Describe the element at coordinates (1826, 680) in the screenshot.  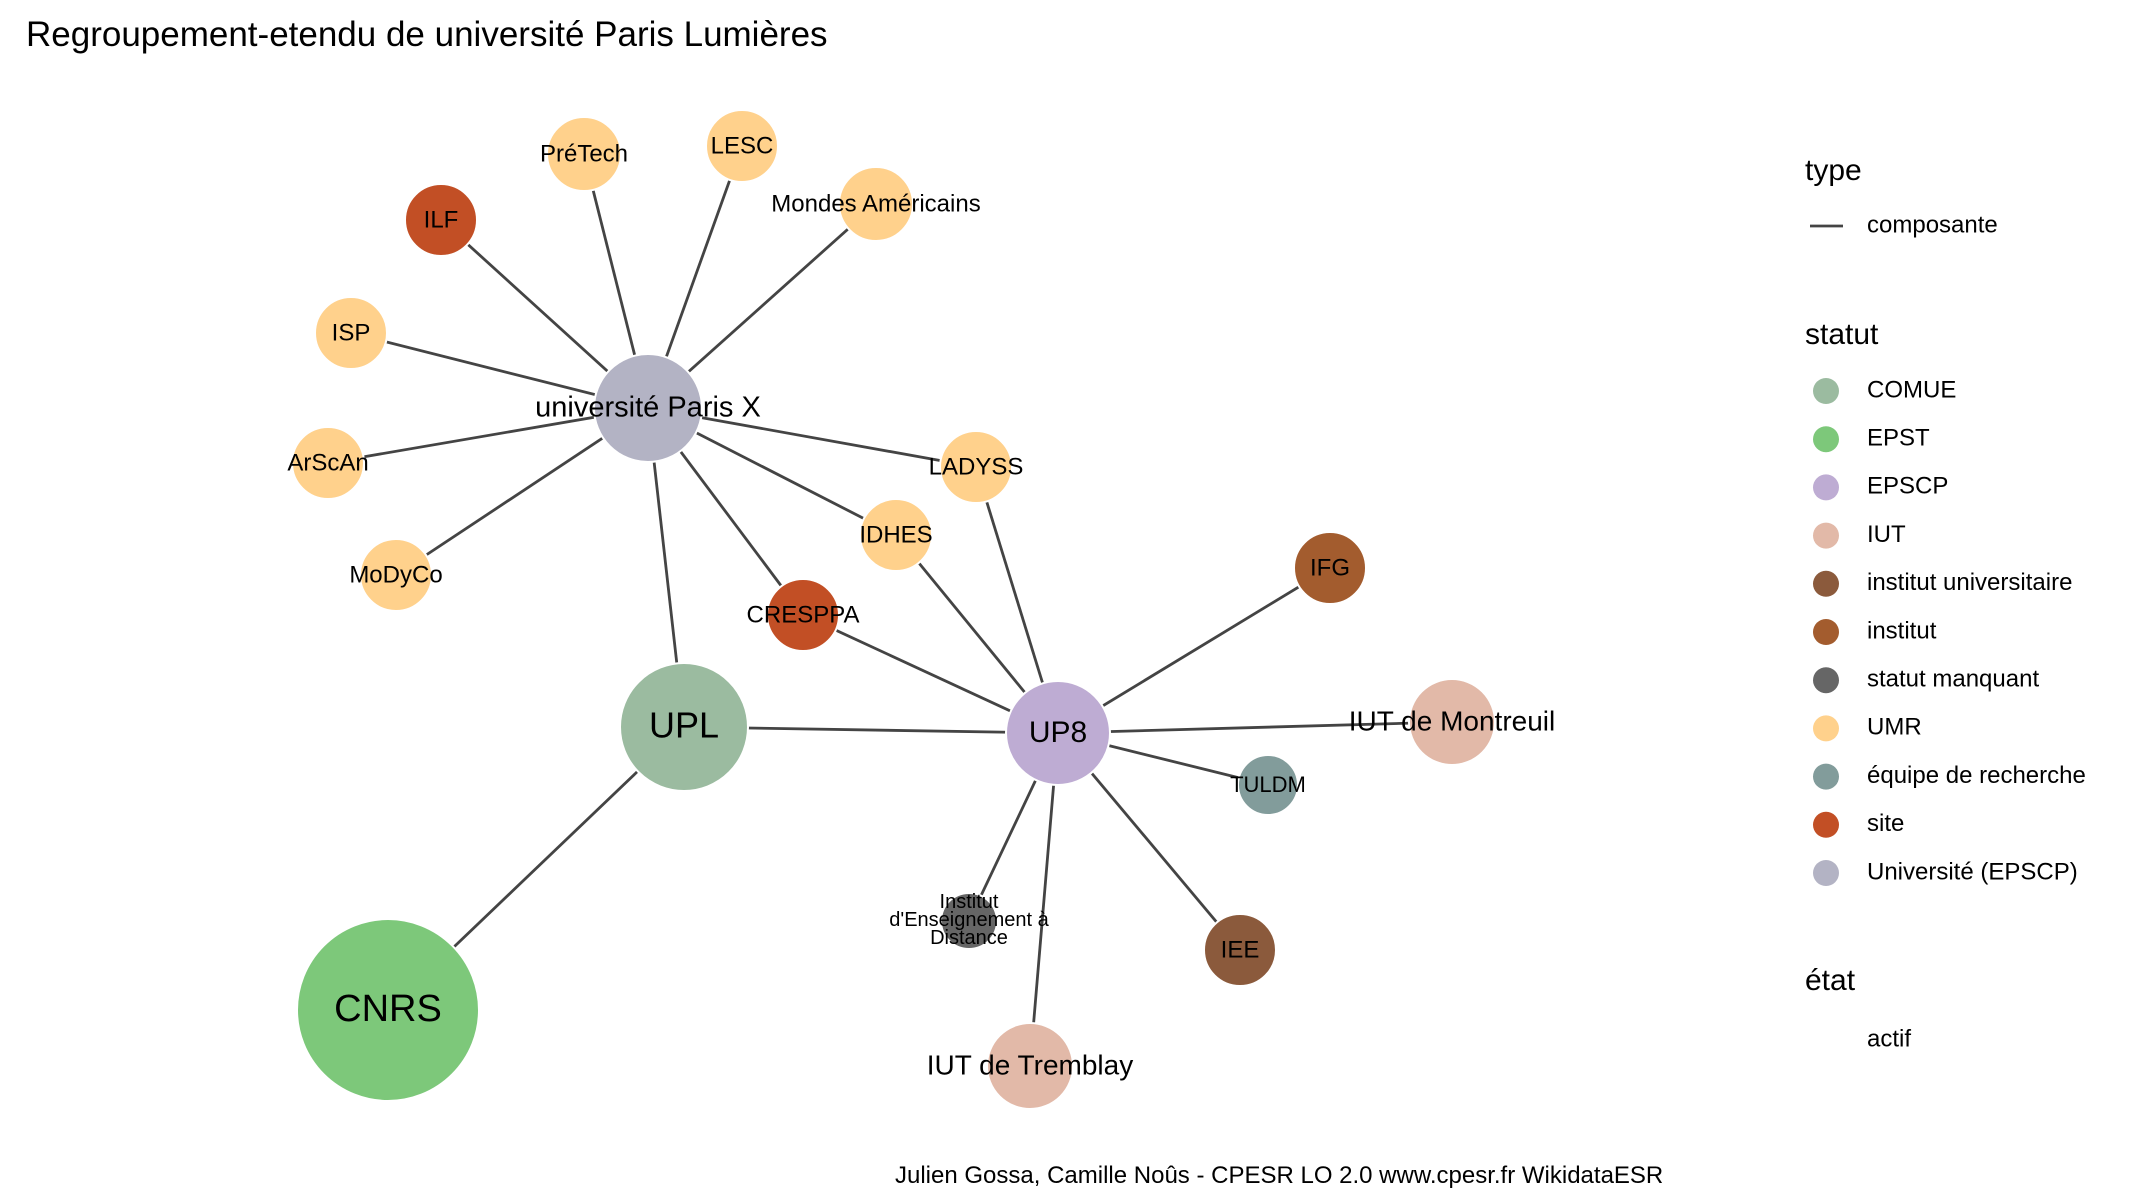
I see `legend-key-statut-manquant` at that location.